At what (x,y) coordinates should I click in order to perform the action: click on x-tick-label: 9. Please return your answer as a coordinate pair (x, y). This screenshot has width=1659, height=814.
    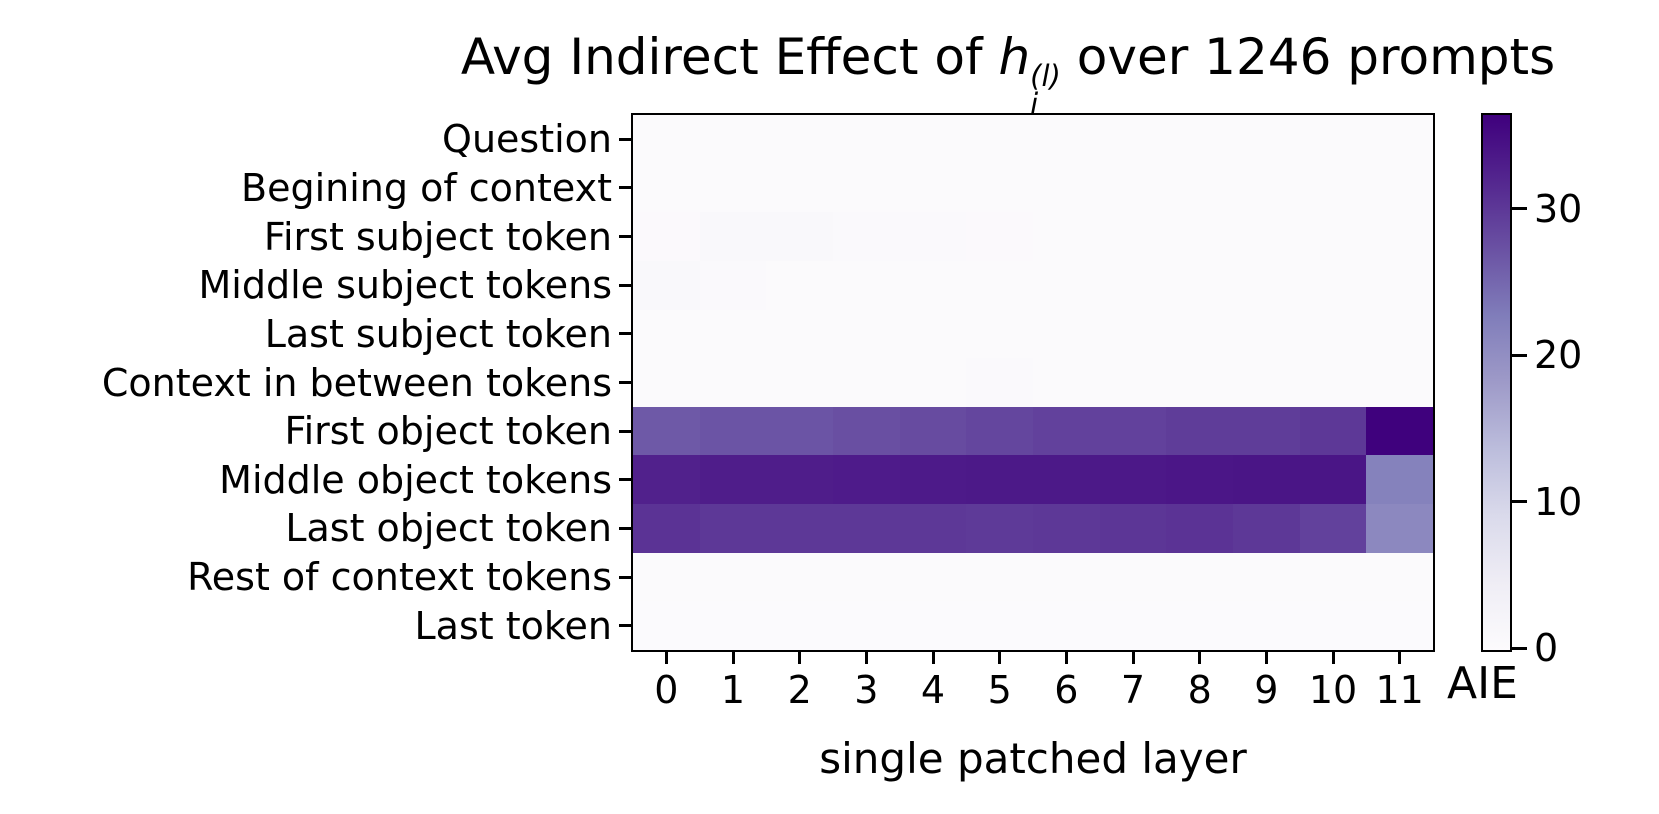
    Looking at the image, I should click on (1266, 690).